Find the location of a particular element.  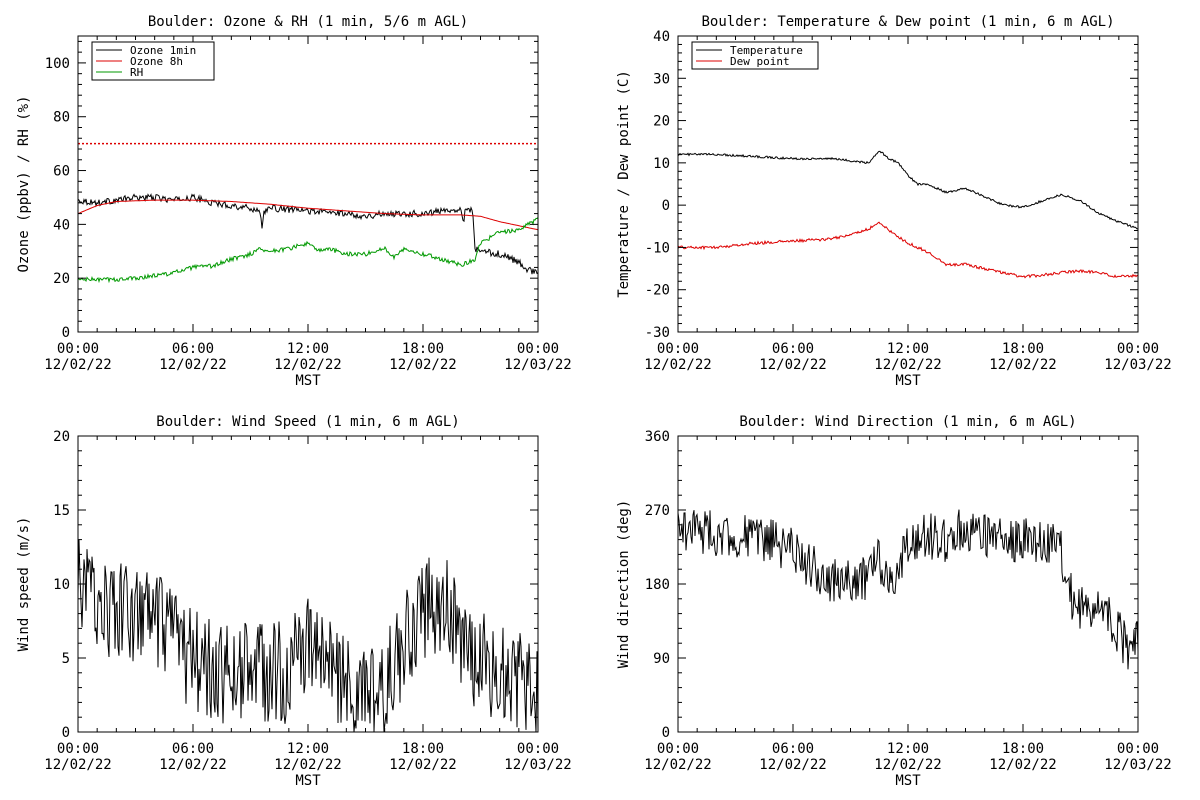

y-tick-label: 360 is located at coordinates (657, 437).